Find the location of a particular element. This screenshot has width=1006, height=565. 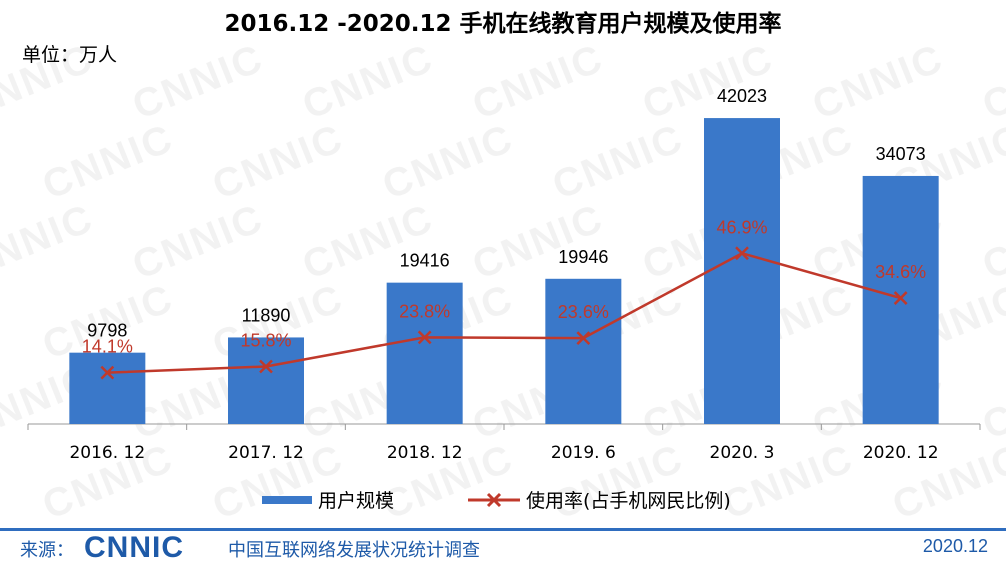

bar-value-label: 42023 is located at coordinates (742, 96).